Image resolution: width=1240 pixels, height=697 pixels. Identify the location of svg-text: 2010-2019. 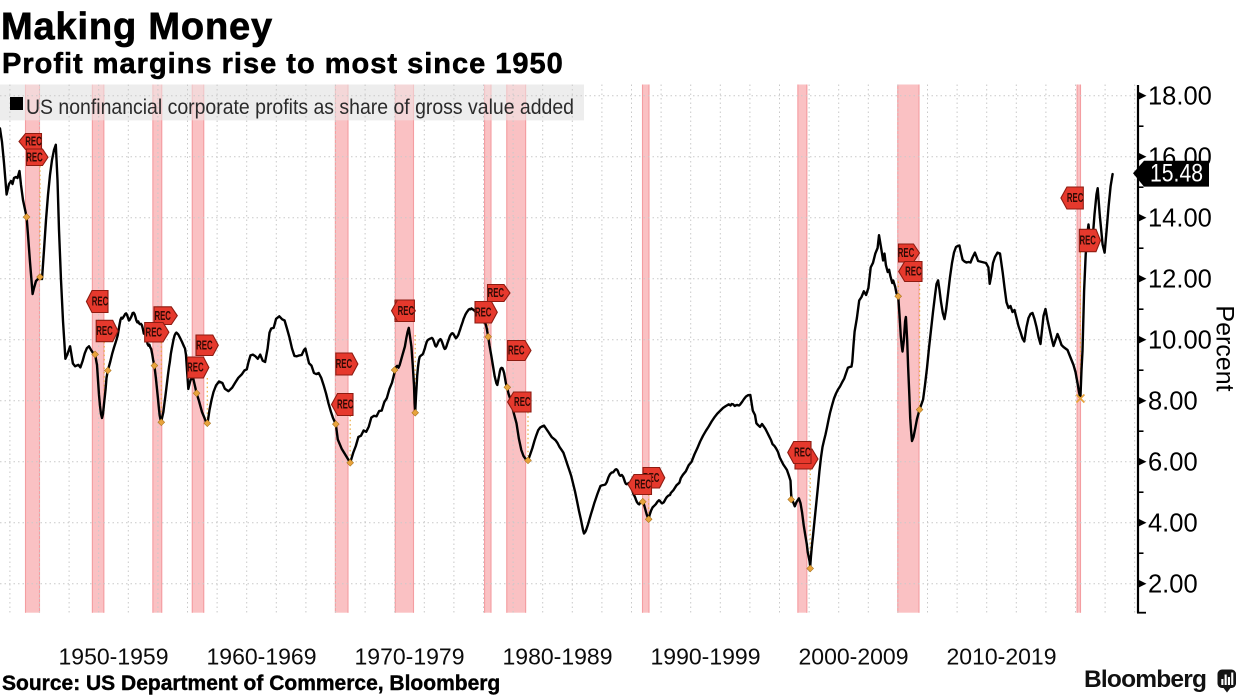
(1002, 657).